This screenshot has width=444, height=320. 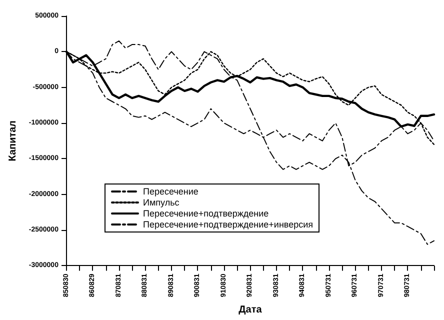 I want to click on x-axis-title: Дата, so click(x=250, y=310).